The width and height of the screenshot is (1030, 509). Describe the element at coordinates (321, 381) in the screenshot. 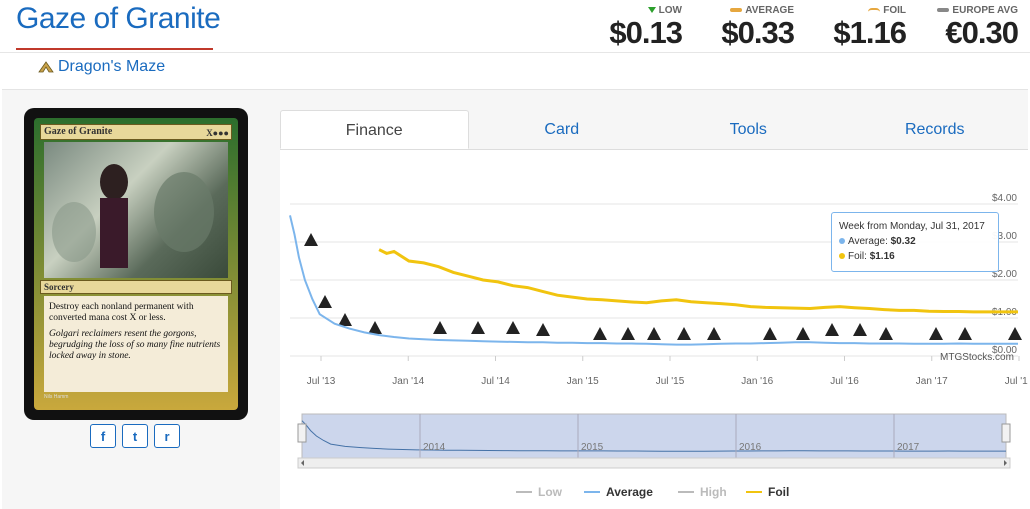

I see `x-tick-label: Jul '13` at that location.